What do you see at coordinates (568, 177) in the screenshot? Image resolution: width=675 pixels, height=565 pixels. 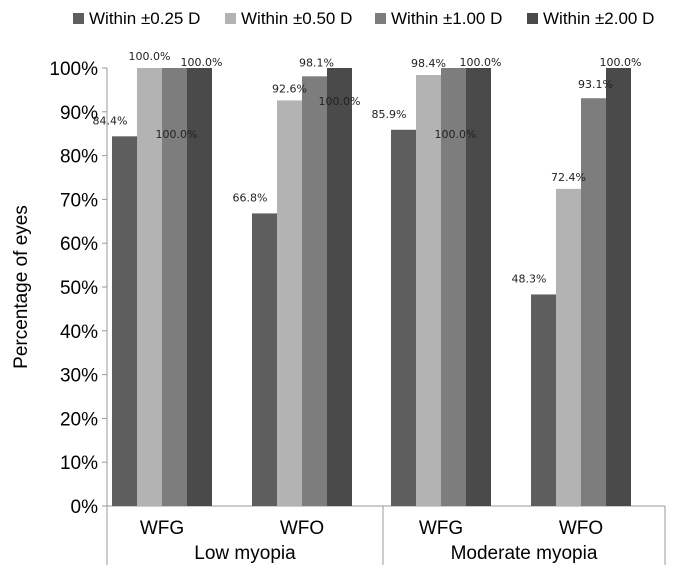 I see `data-label: 72.4%` at bounding box center [568, 177].